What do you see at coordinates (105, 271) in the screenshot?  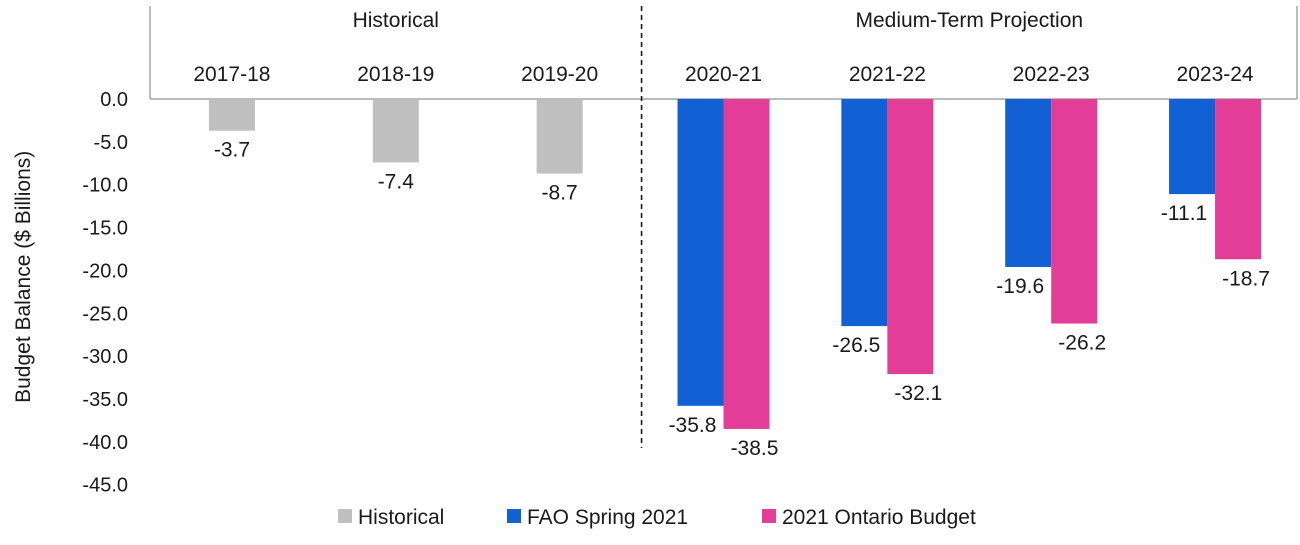 I see `y-tick-label: -20.0` at bounding box center [105, 271].